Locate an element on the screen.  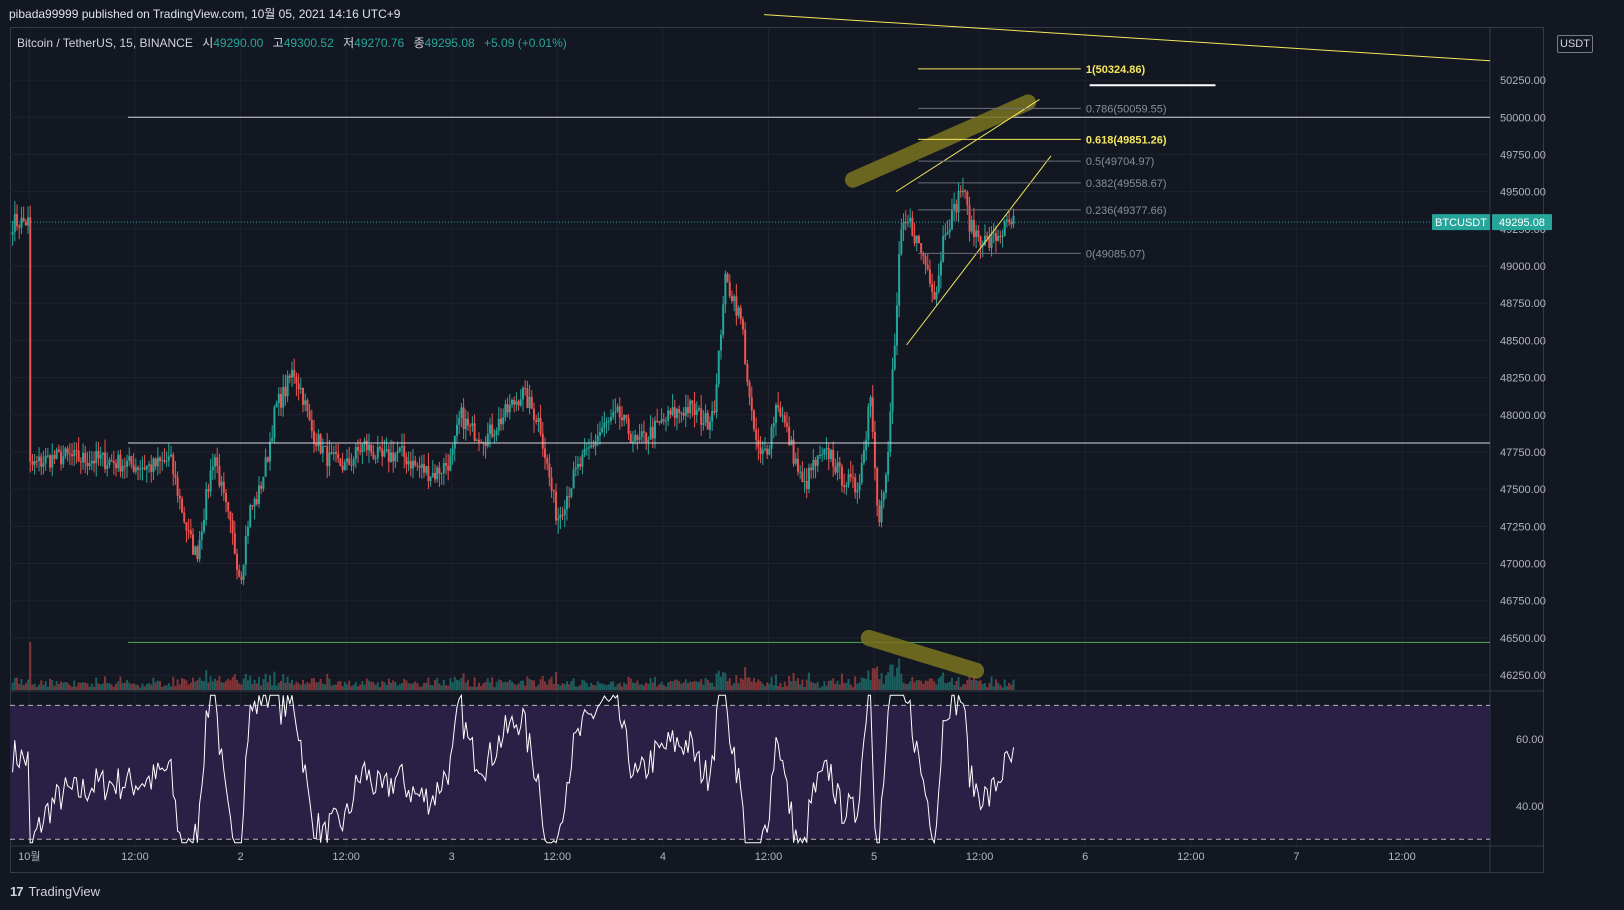
tradingview-brand: 17 TradingView is located at coordinates (55, 891).